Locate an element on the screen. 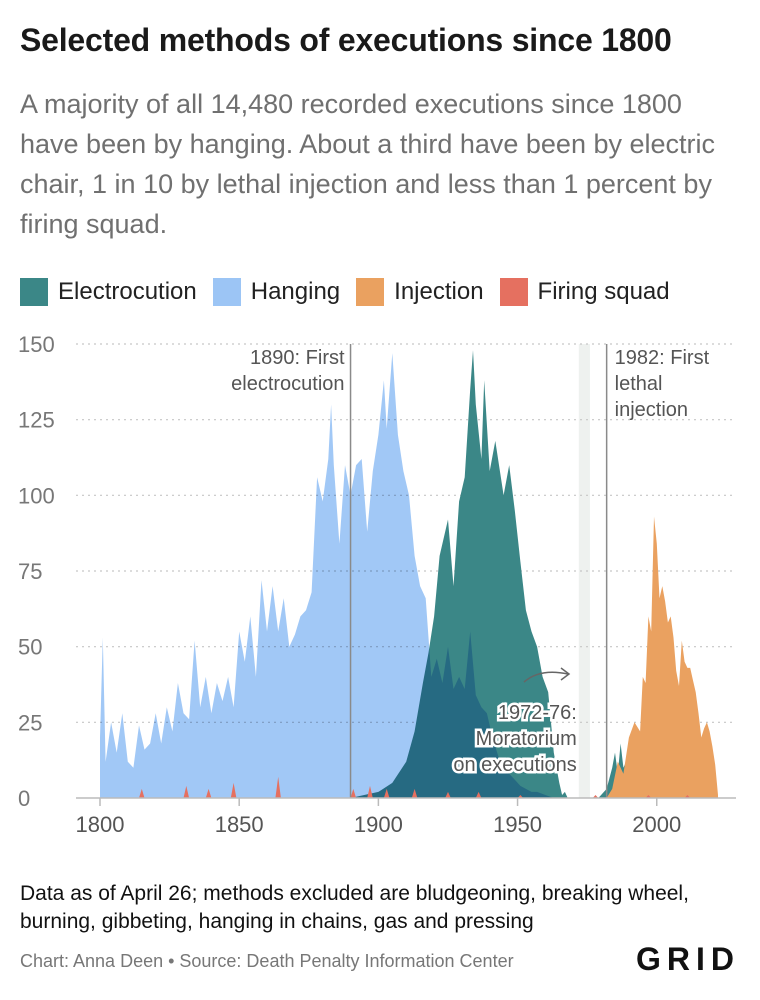 The width and height of the screenshot is (760, 1000). area-firing-squad is located at coordinates (415, 787).